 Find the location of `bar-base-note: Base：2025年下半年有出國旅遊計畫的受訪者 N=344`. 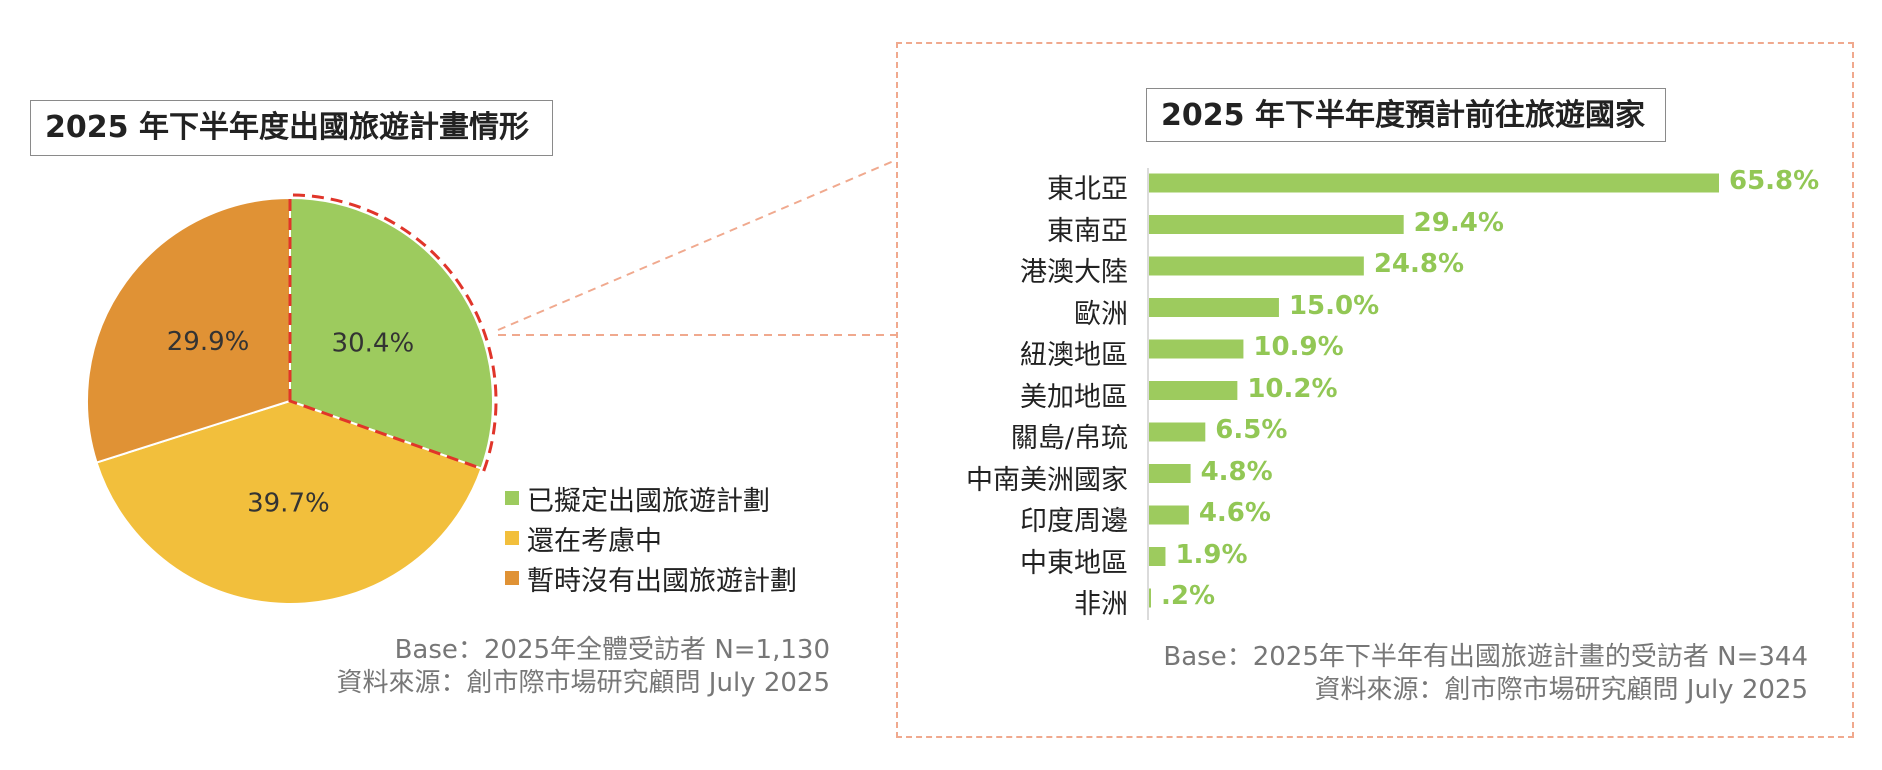

bar-base-note: Base：2025年下半年有出國旅遊計畫的受訪者 N=344 is located at coordinates (1485, 657).